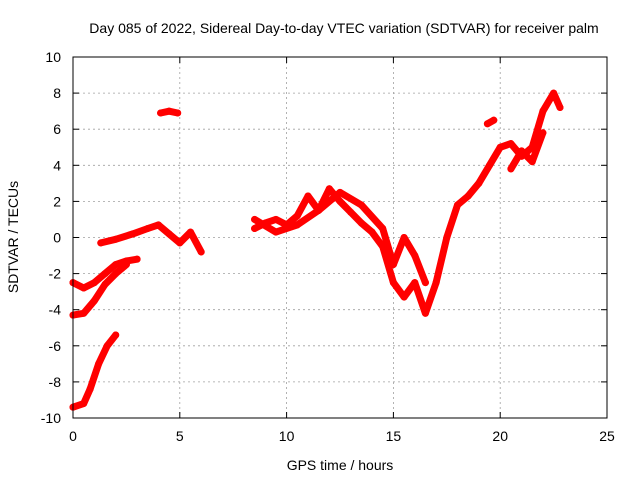  I want to click on y-tick-label: 2, so click(57, 201).